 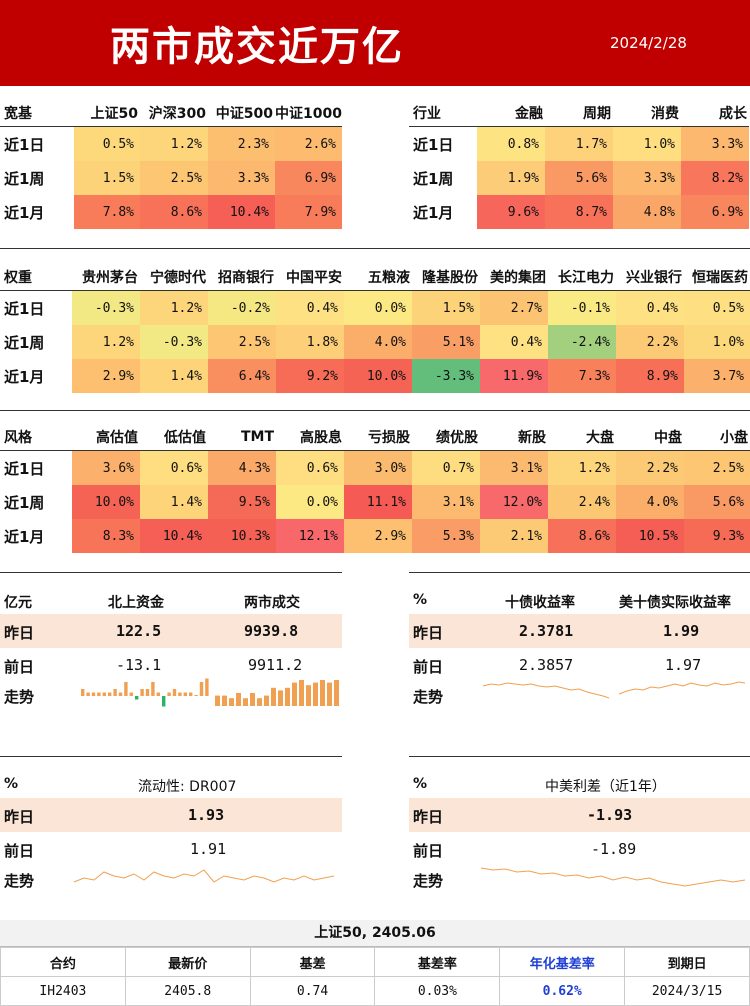 What do you see at coordinates (187, 962) in the screenshot?
I see `col-last-price: 最新价` at bounding box center [187, 962].